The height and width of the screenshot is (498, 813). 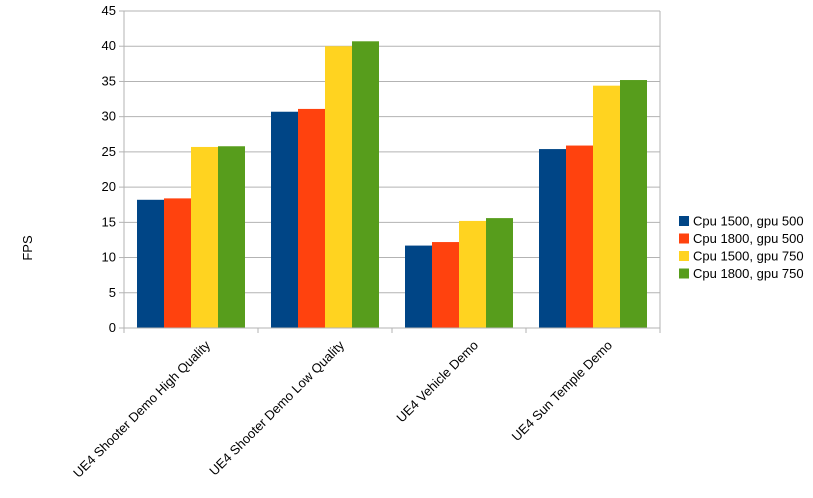 I want to click on legend-label: Cpu 1500, gpu 500, so click(x=748, y=221).